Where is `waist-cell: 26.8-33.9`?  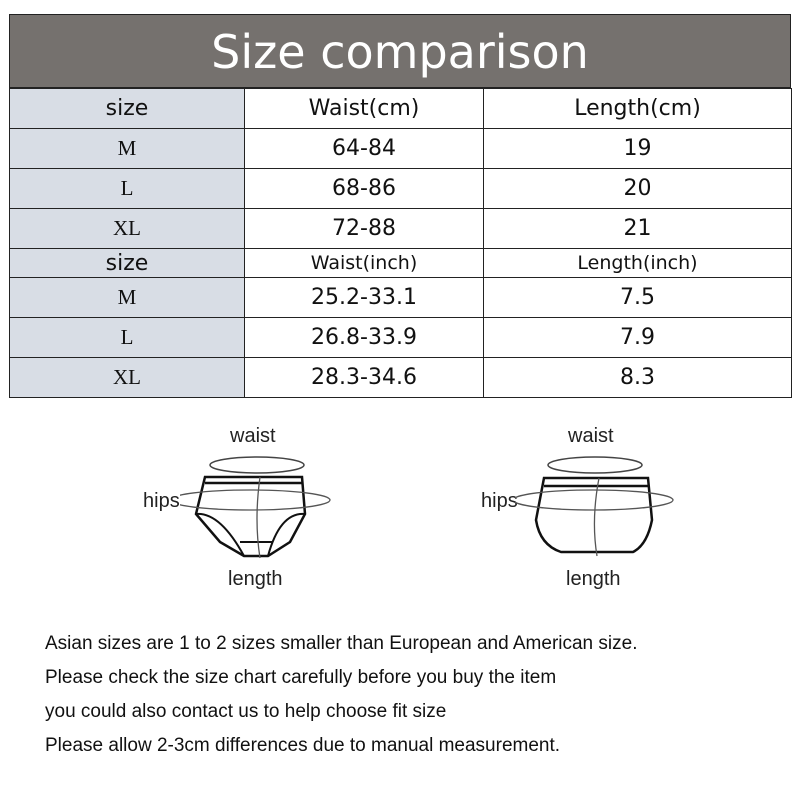
waist-cell: 26.8-33.9 is located at coordinates (364, 337).